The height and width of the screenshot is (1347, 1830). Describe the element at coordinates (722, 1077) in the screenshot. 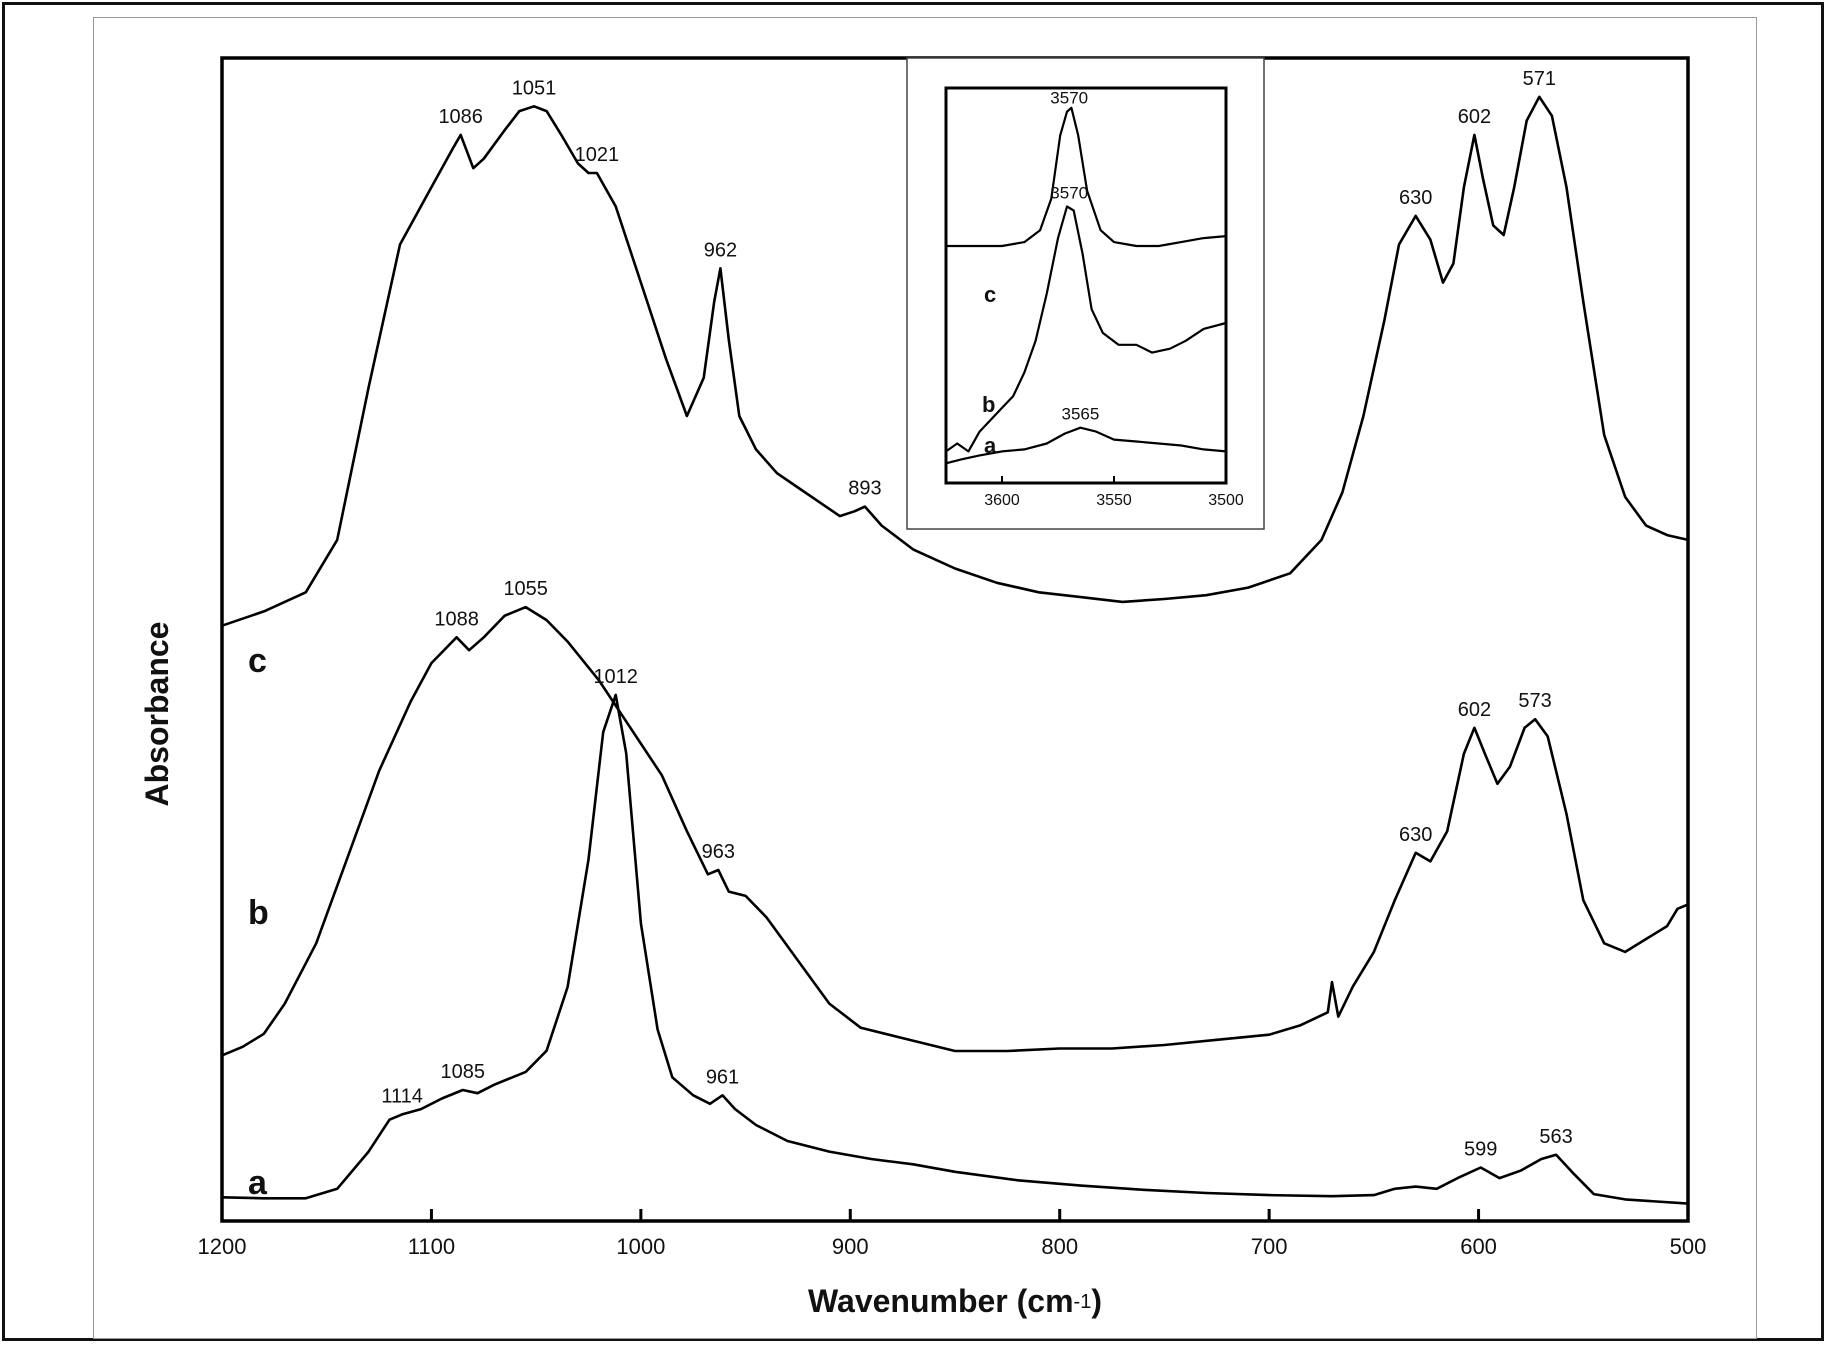

I see `peak-label-a-961: 961` at that location.